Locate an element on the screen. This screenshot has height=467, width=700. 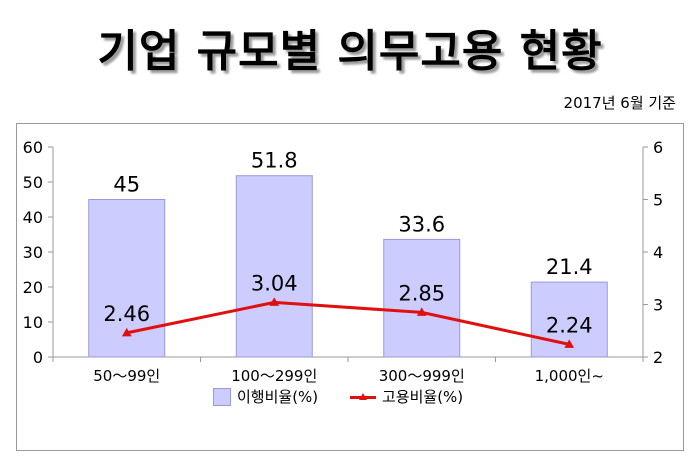
y-left-tick-label: 50 is located at coordinates (33, 182).